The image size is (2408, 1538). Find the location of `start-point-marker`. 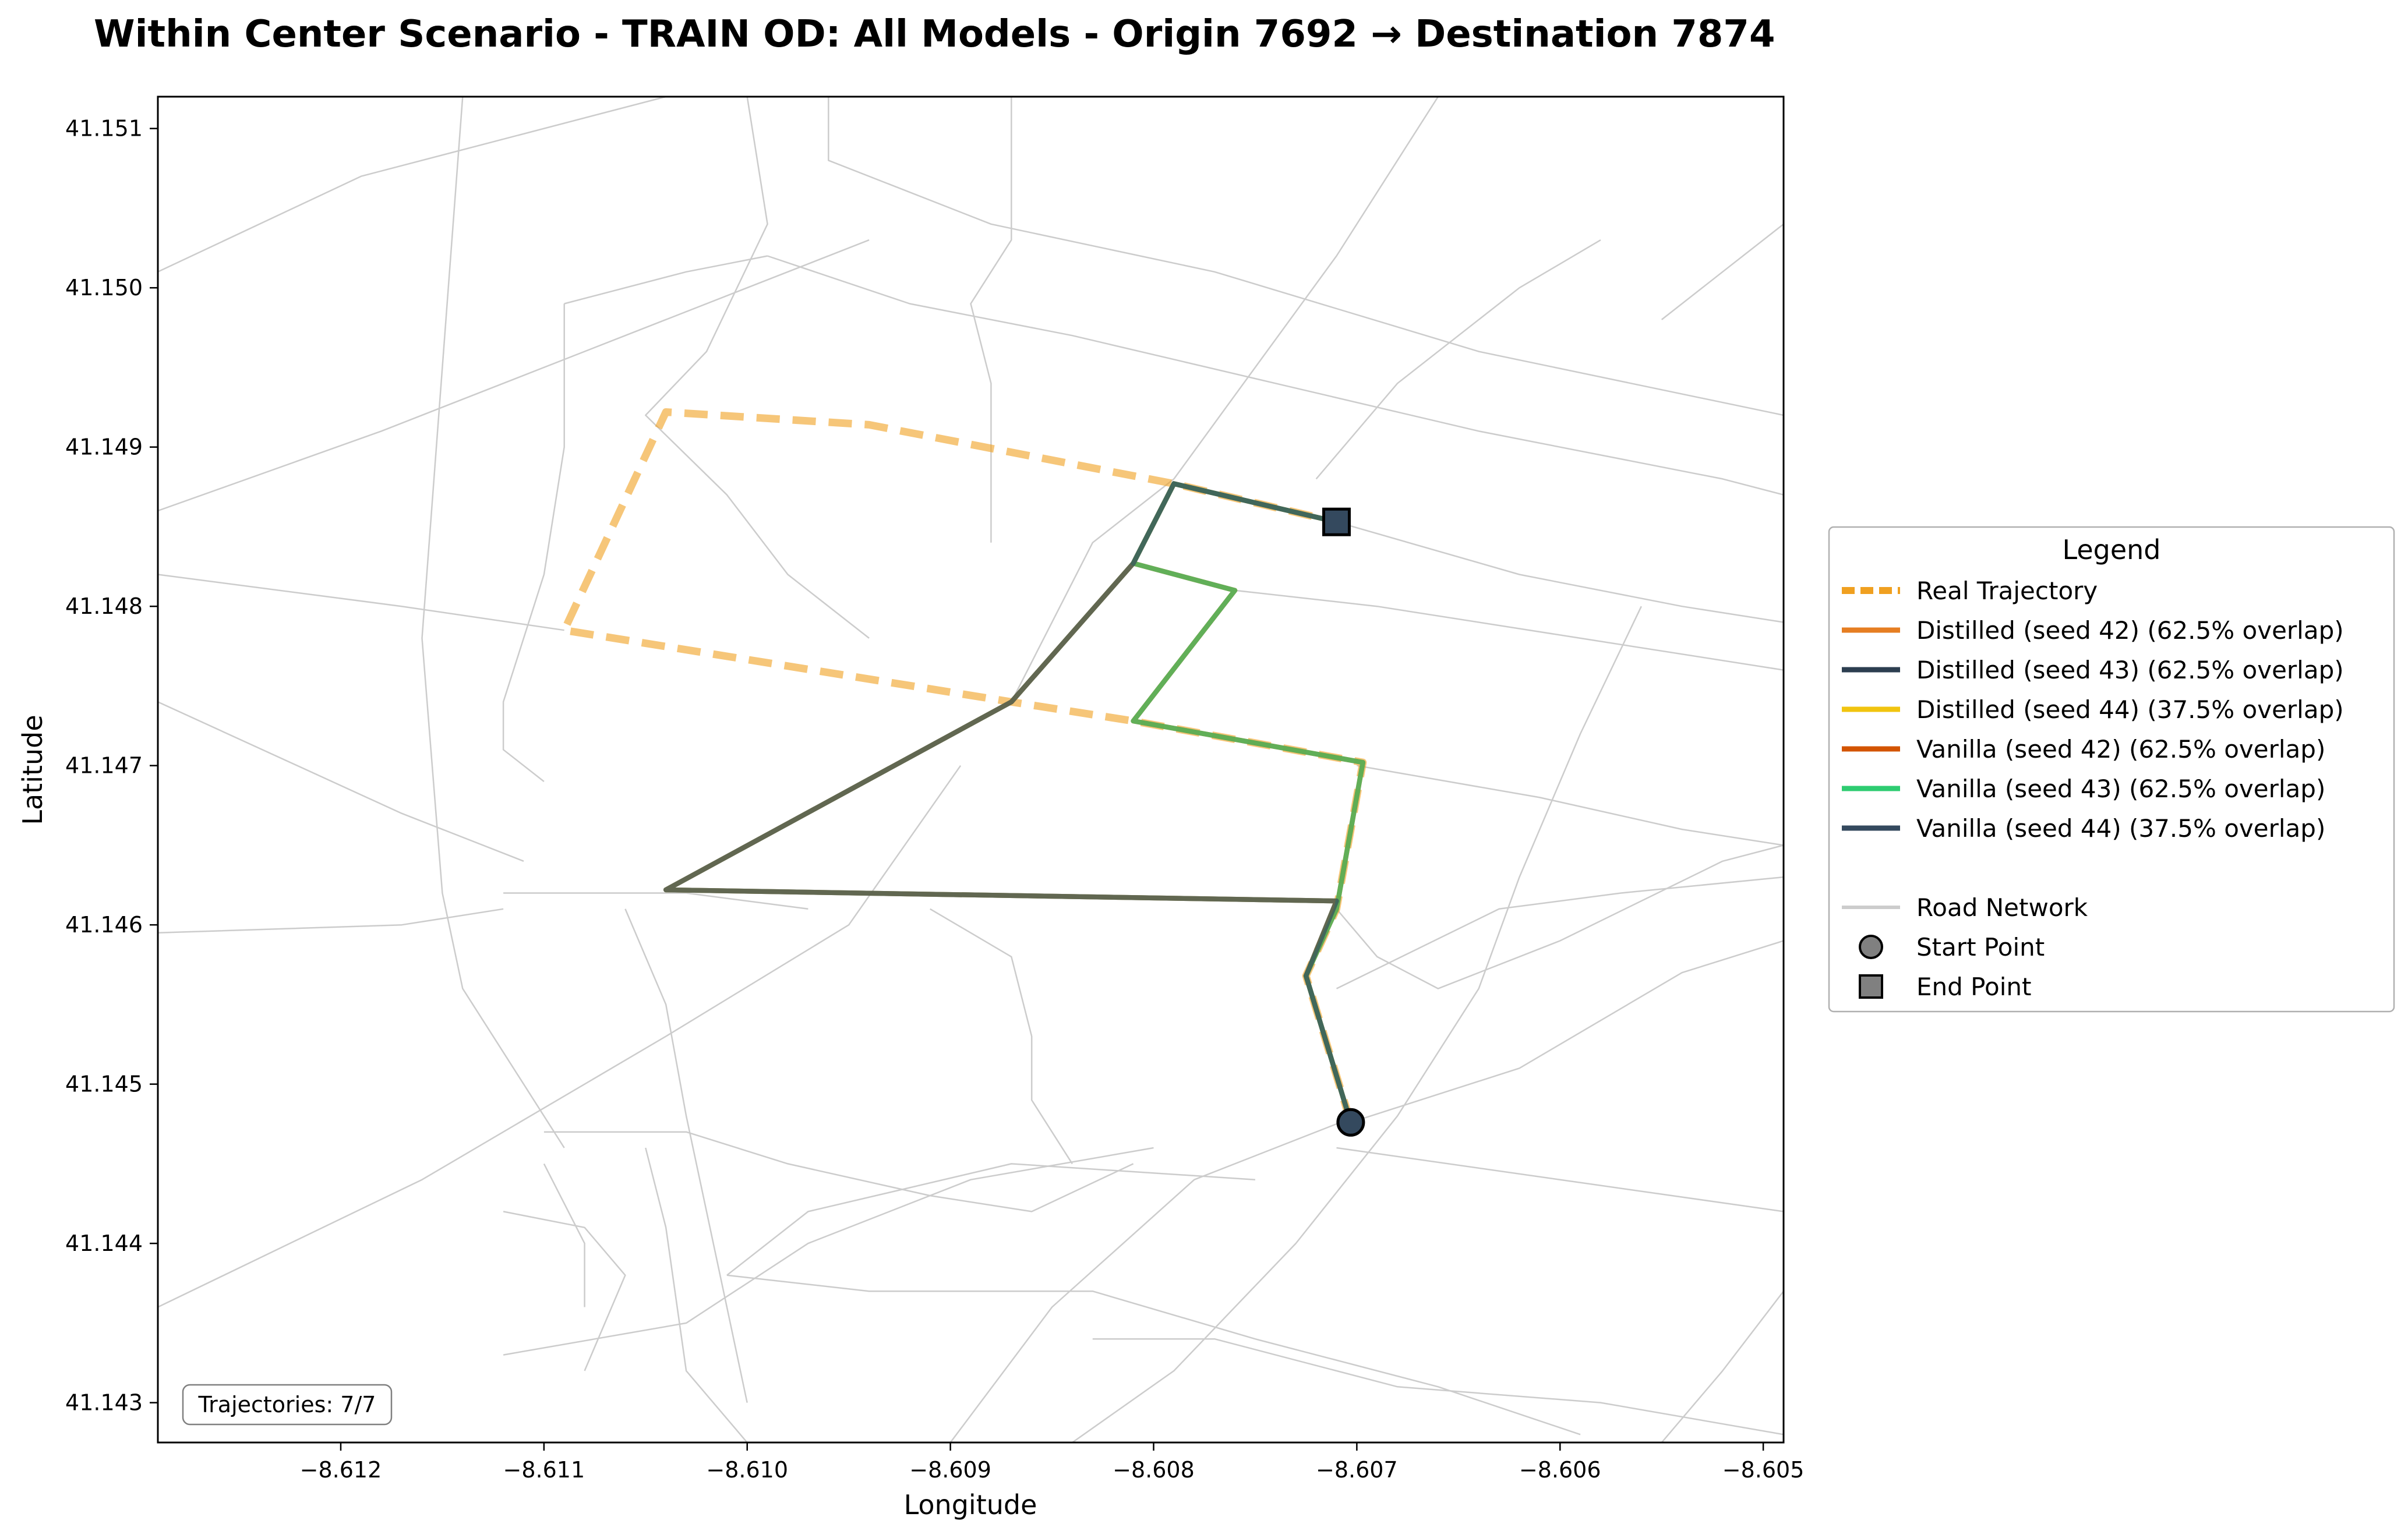

start-point-marker is located at coordinates (1350, 1122).